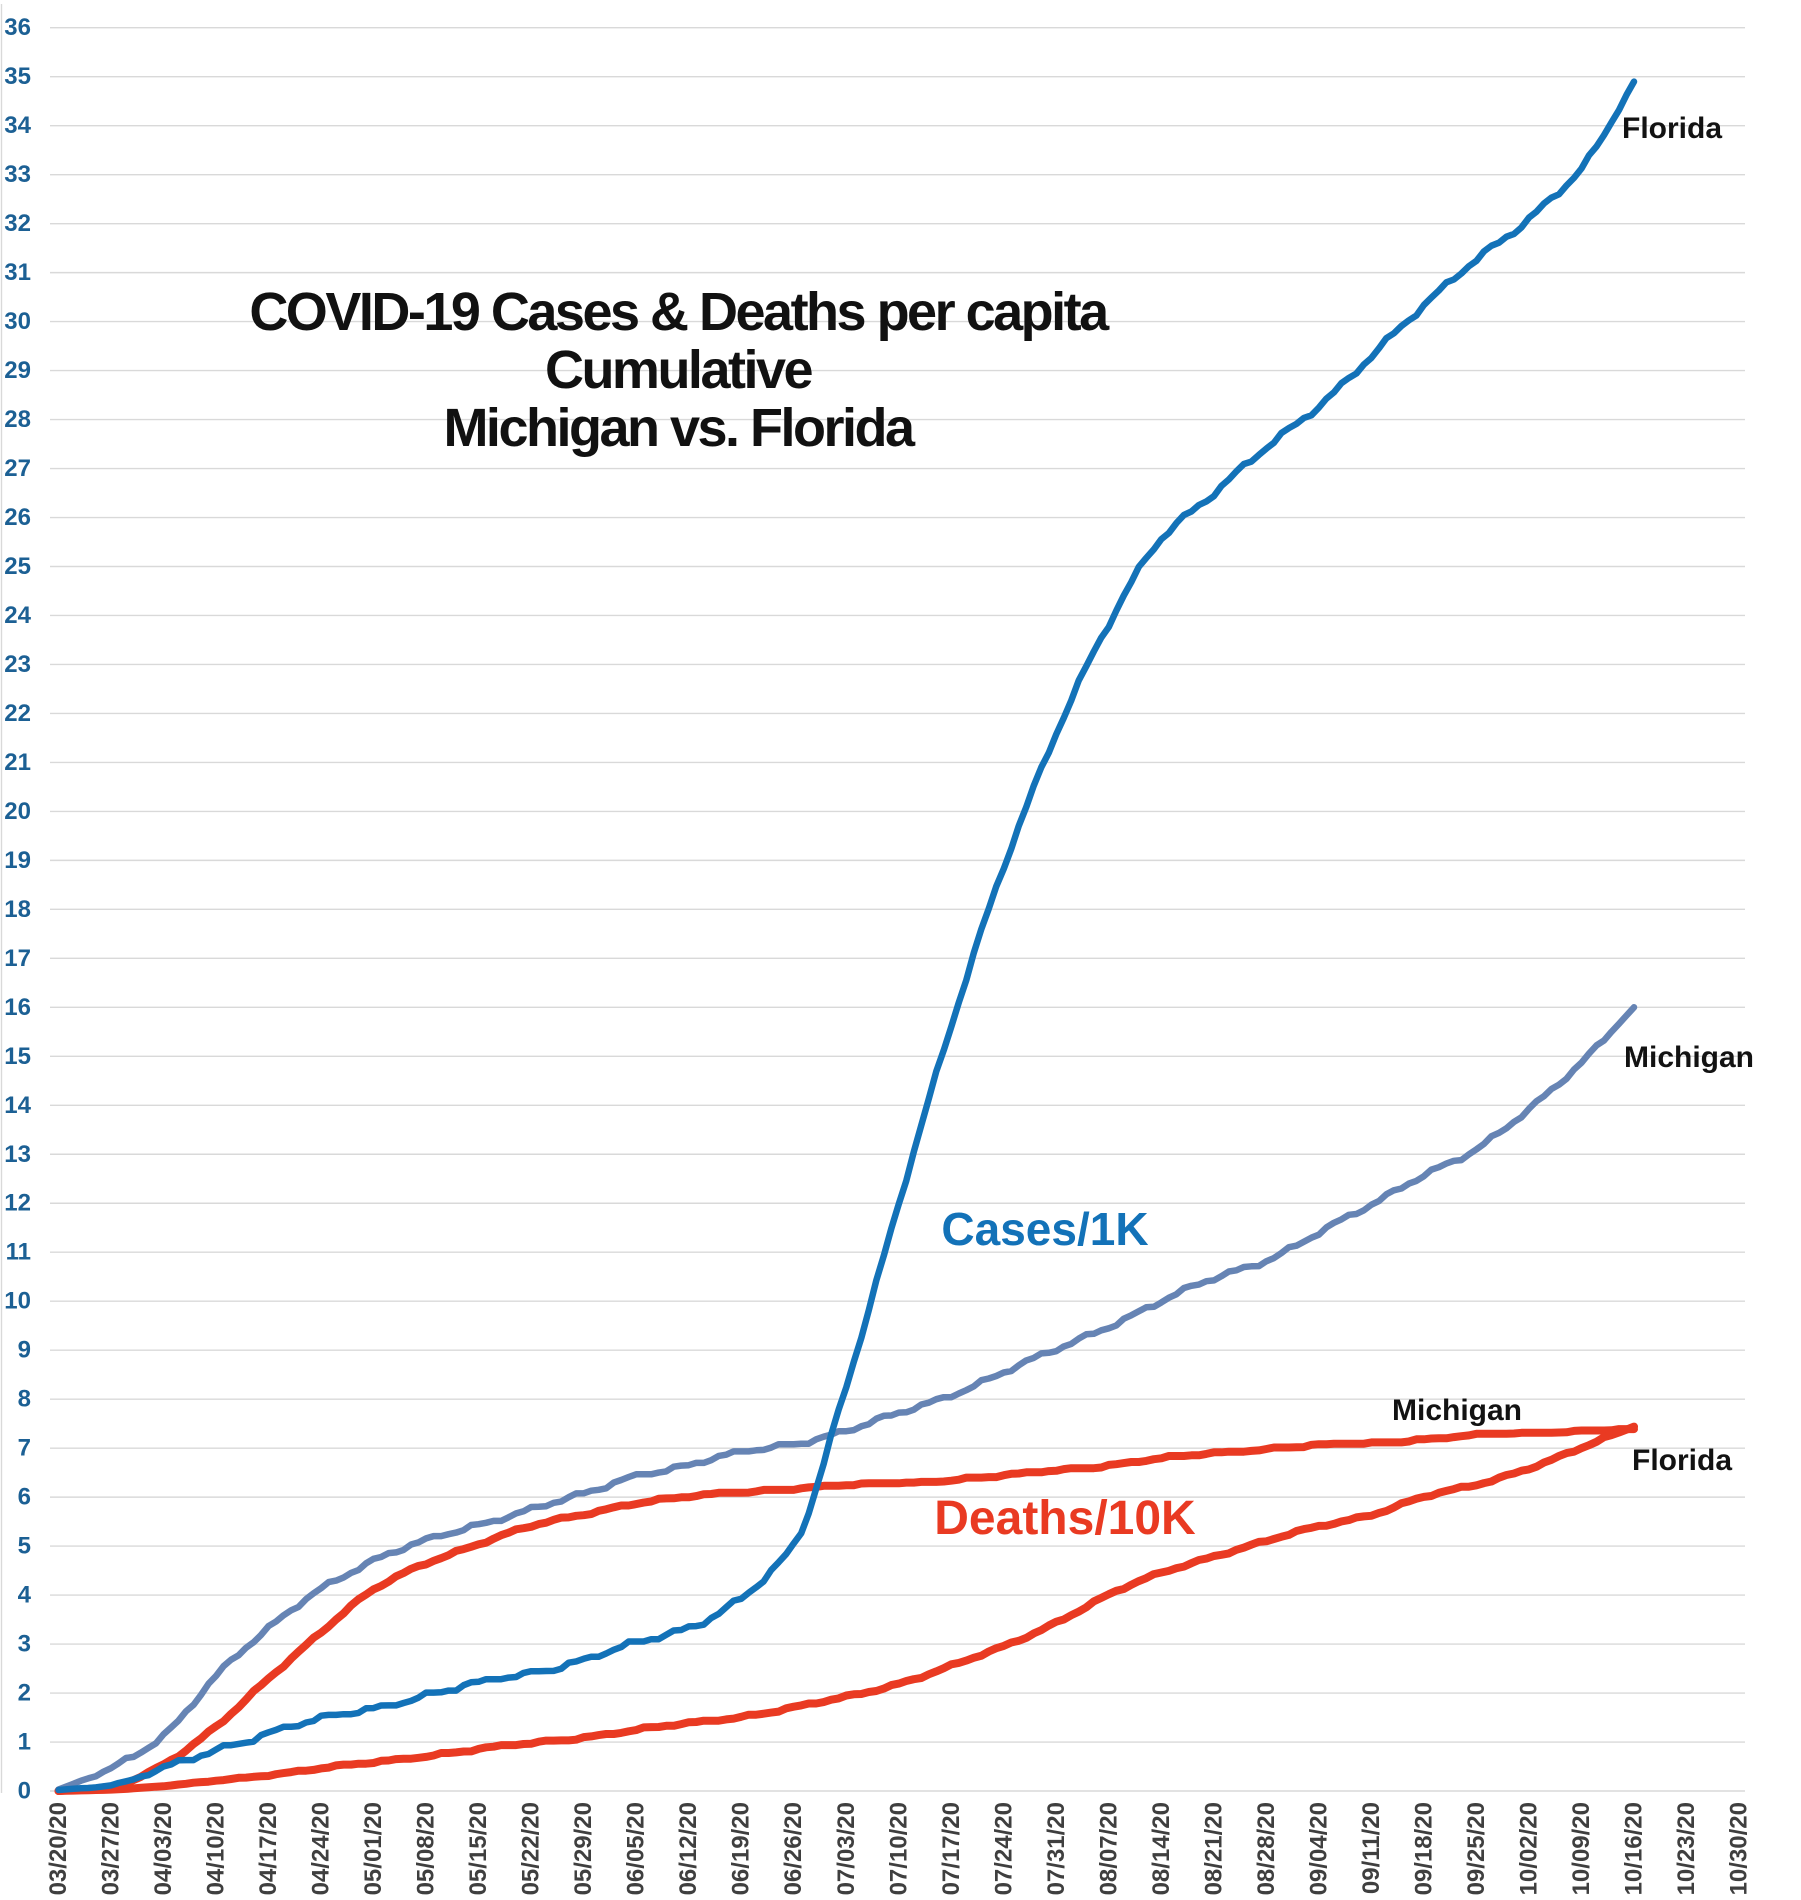 This screenshot has height=1900, width=1801. What do you see at coordinates (17, 762) in the screenshot?
I see `y-tick-label-21: 21` at bounding box center [17, 762].